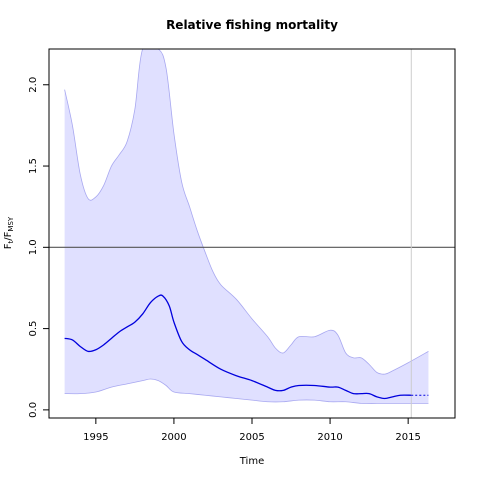  I want to click on x-axis-title: Time, so click(251, 461).